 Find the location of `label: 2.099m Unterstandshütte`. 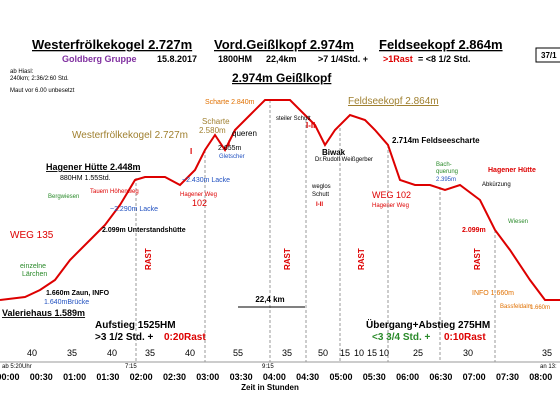

label: 2.099m Unterstandshütte is located at coordinates (144, 230).